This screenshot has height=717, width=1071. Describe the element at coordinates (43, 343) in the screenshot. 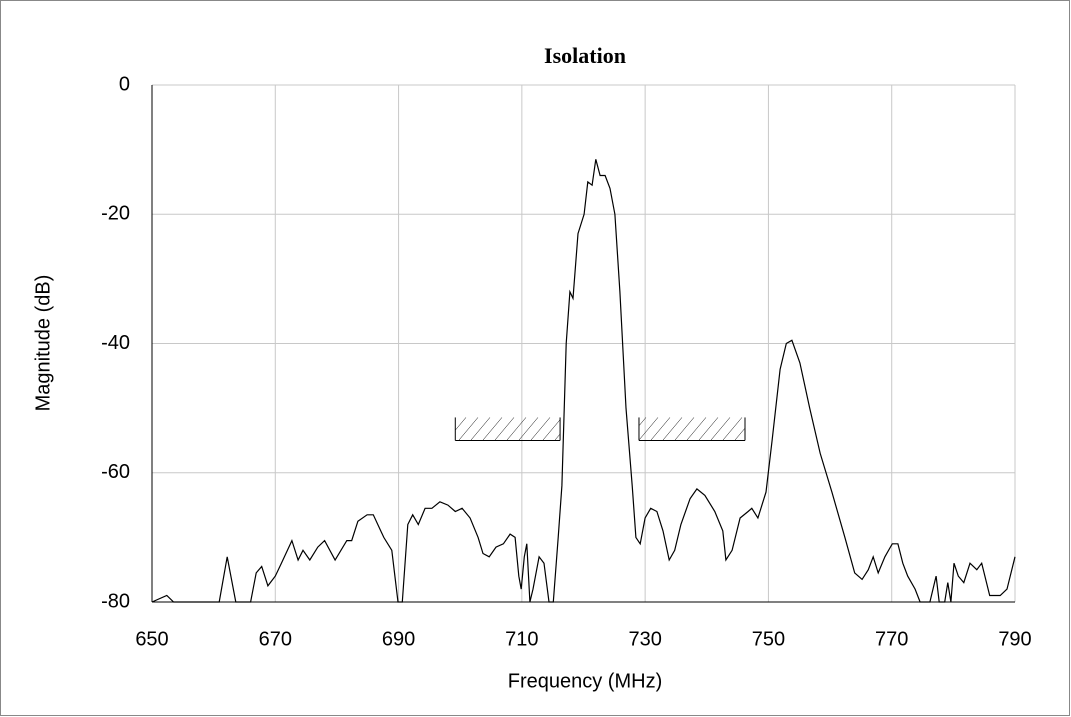

I see `y-axis-label: Magnitude (dB)` at that location.